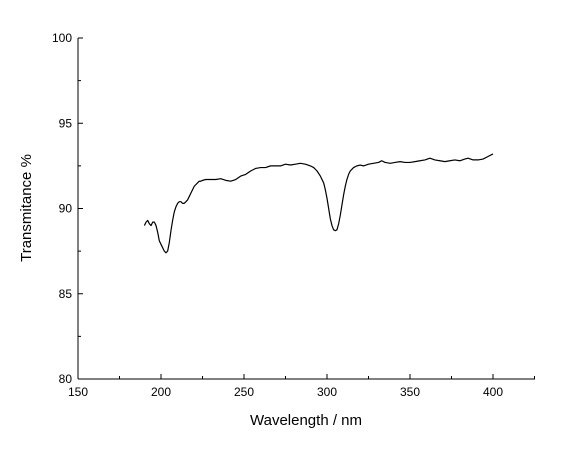 This screenshot has height=451, width=588. Describe the element at coordinates (66, 209) in the screenshot. I see `y-tick-label: 90` at that location.